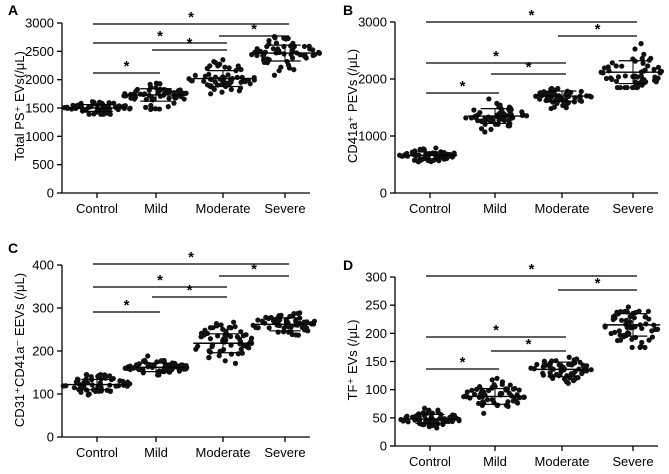  I want to click on y-tick-label: 200, so click(376, 333).